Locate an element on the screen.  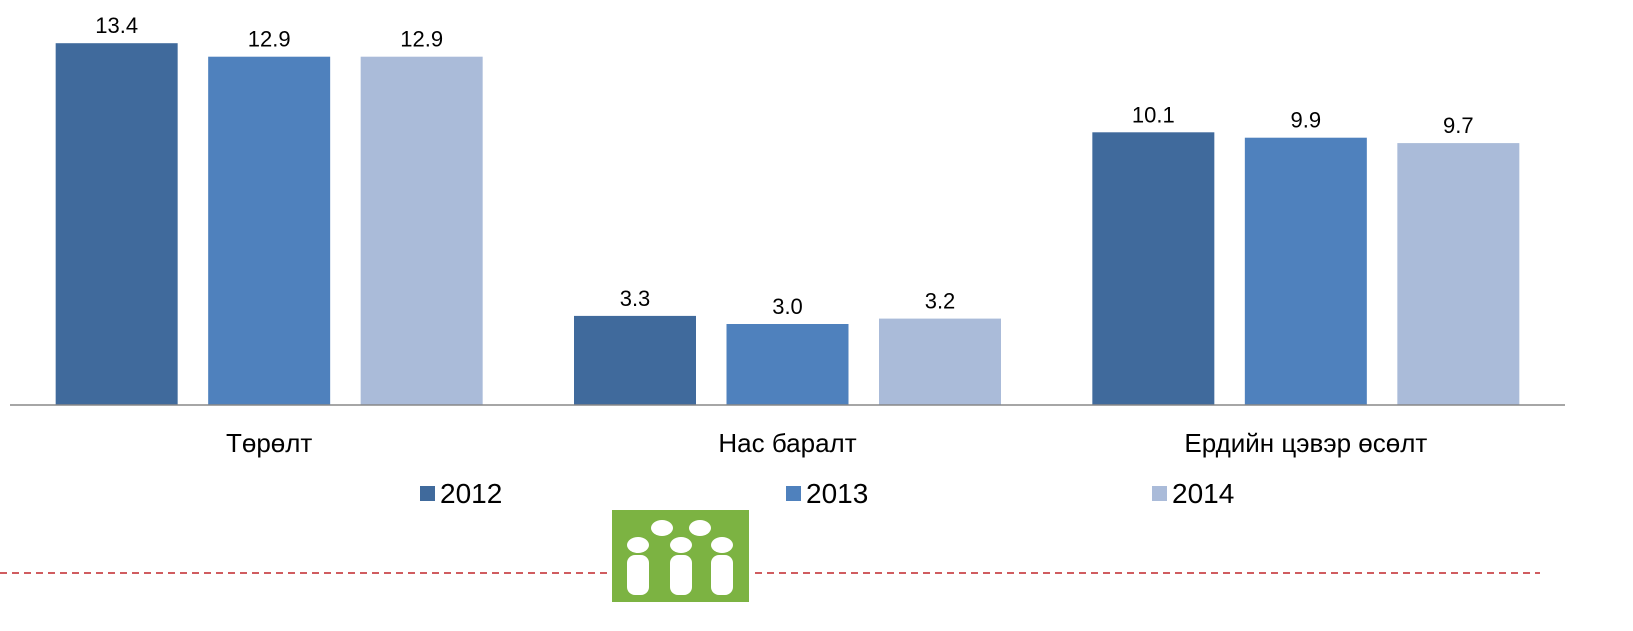
value-label: 3.0 is located at coordinates (787, 306).